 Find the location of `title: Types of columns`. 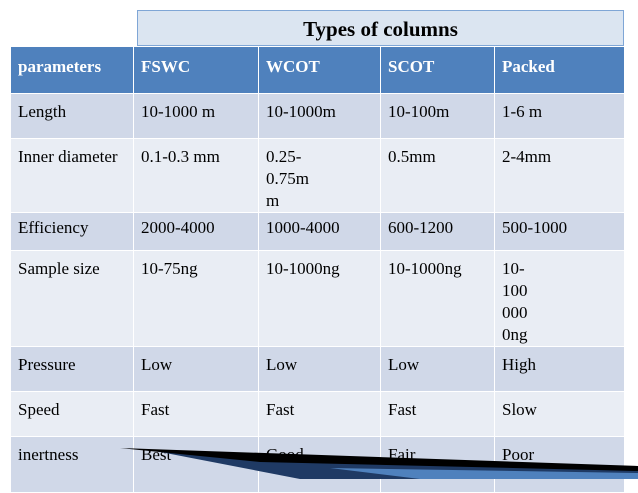

title: Types of columns is located at coordinates (380, 28).